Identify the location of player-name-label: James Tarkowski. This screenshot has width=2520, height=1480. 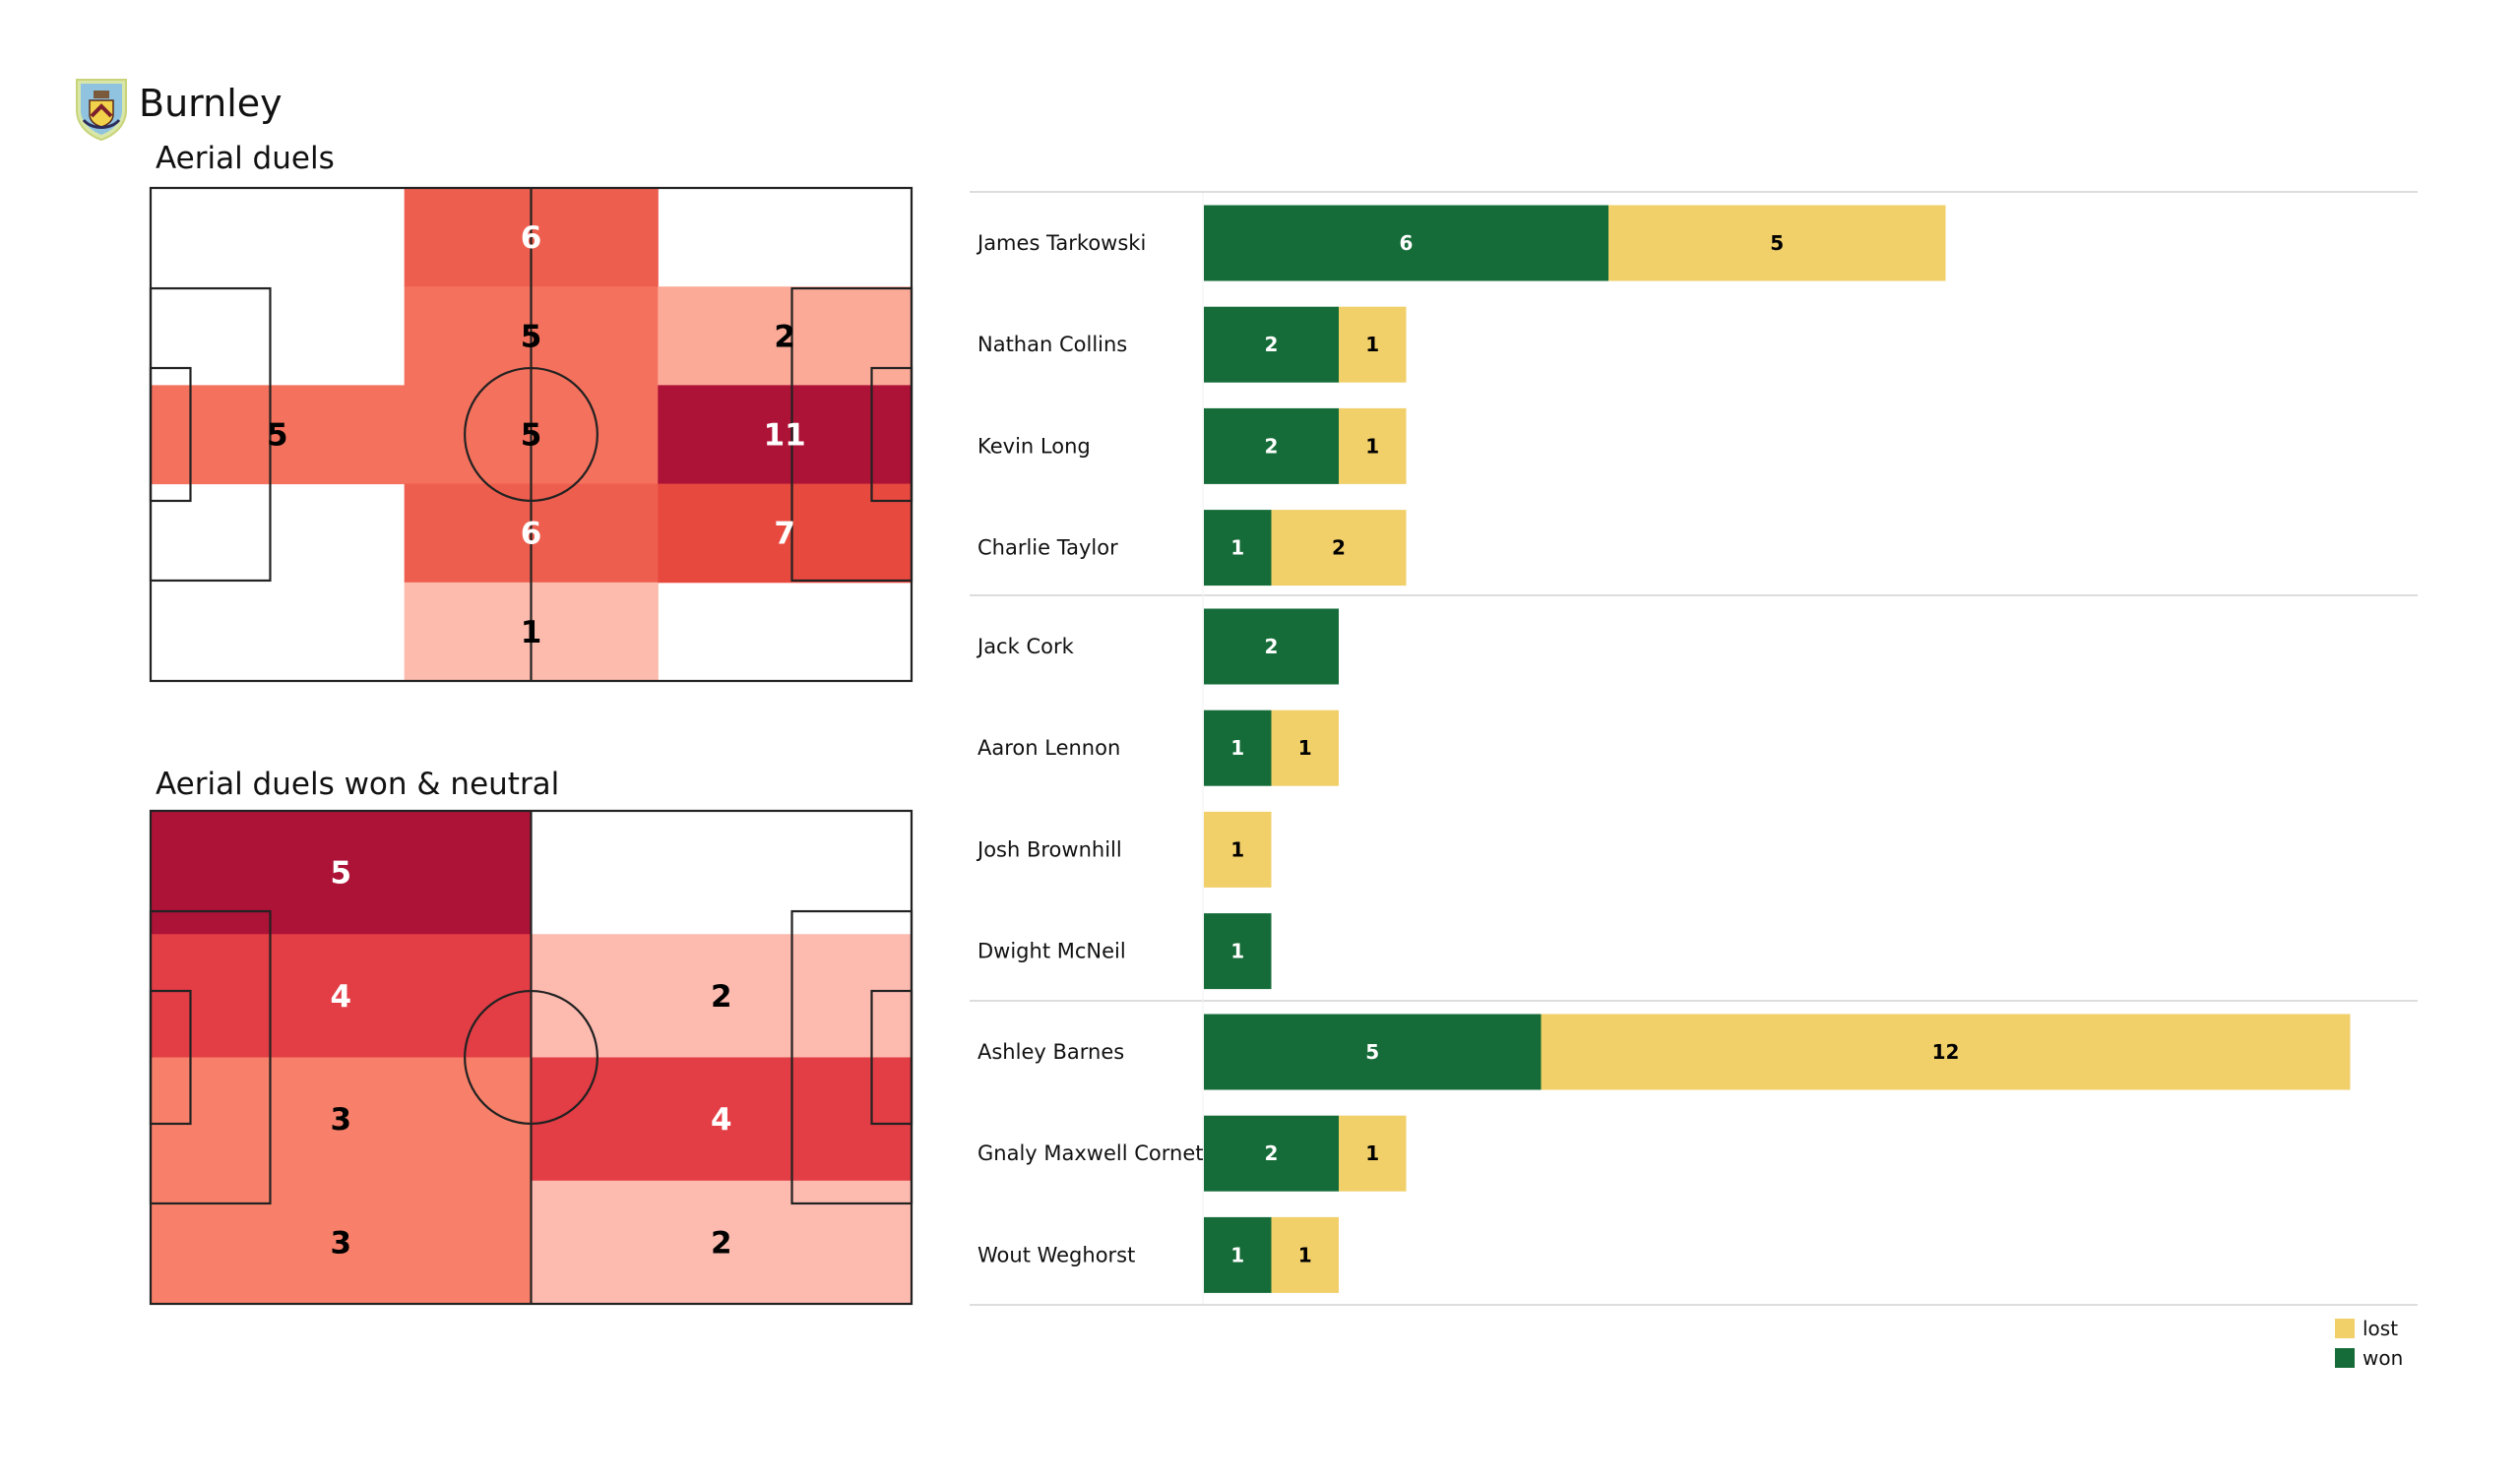
(1061, 243).